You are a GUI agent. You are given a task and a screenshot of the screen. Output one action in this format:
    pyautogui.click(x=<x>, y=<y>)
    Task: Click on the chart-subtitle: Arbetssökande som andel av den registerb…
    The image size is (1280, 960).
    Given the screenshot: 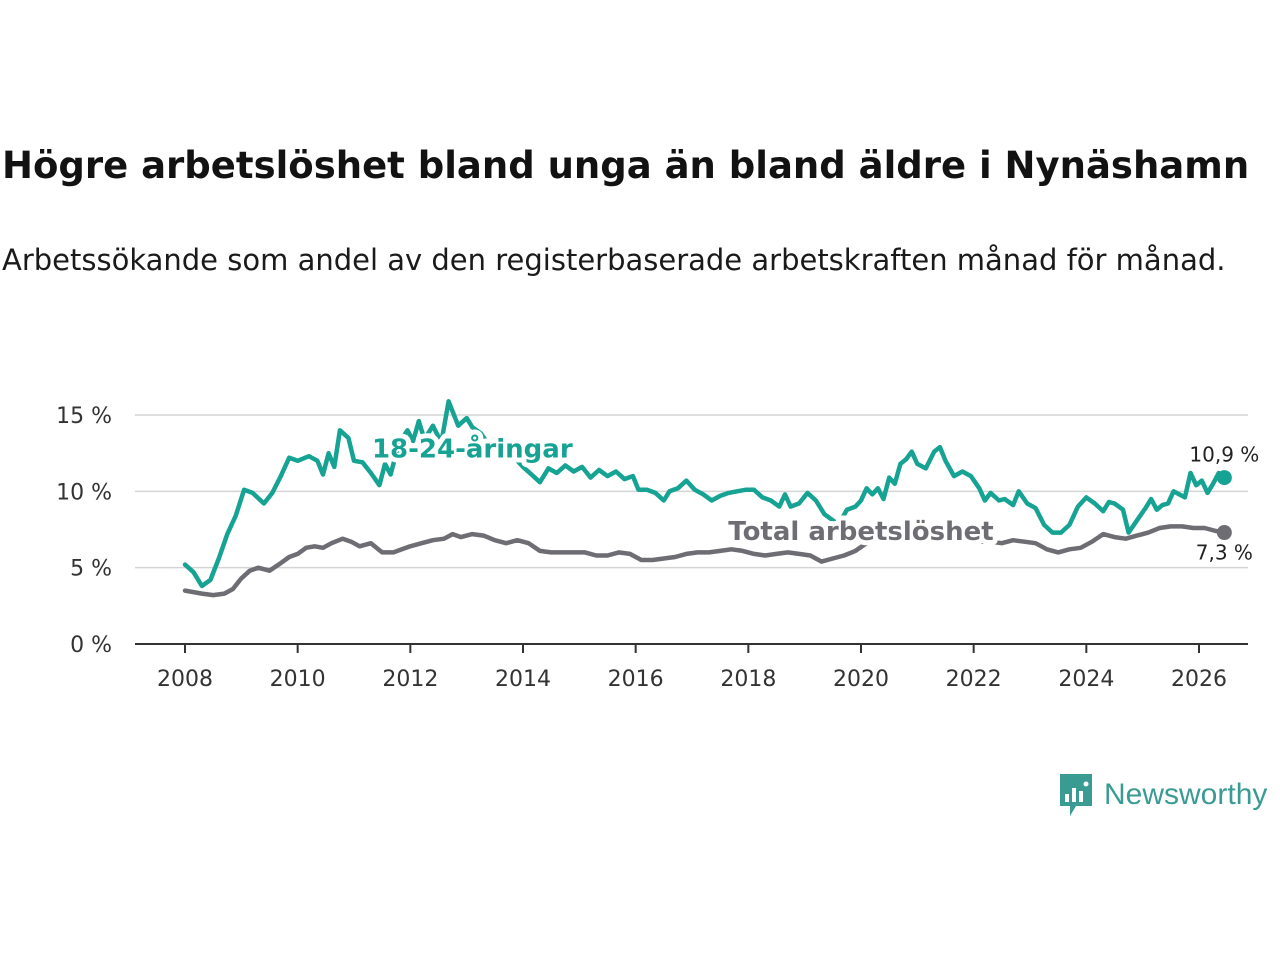 What is the action you would take?
    pyautogui.click(x=614, y=260)
    